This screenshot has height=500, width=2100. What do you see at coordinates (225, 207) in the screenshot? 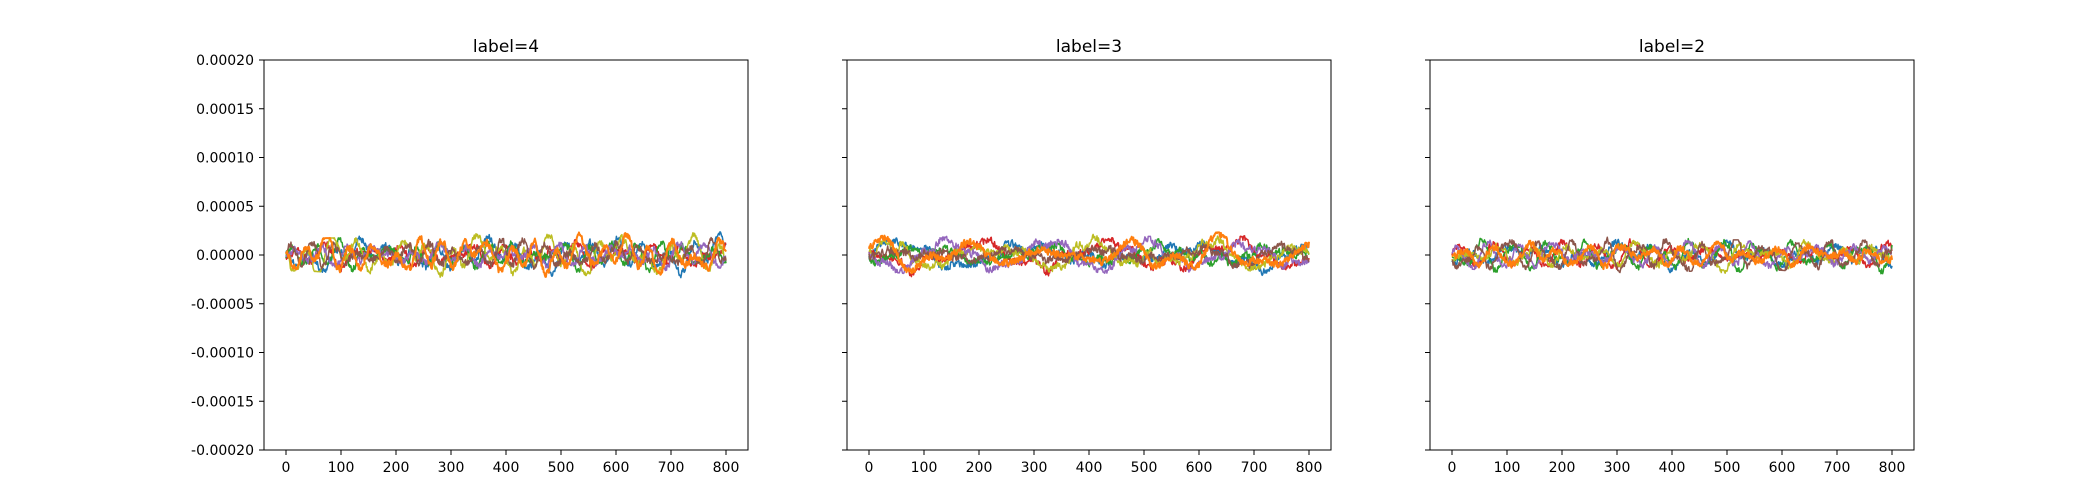
I see `y-tick-label: 0.00005` at bounding box center [225, 207].